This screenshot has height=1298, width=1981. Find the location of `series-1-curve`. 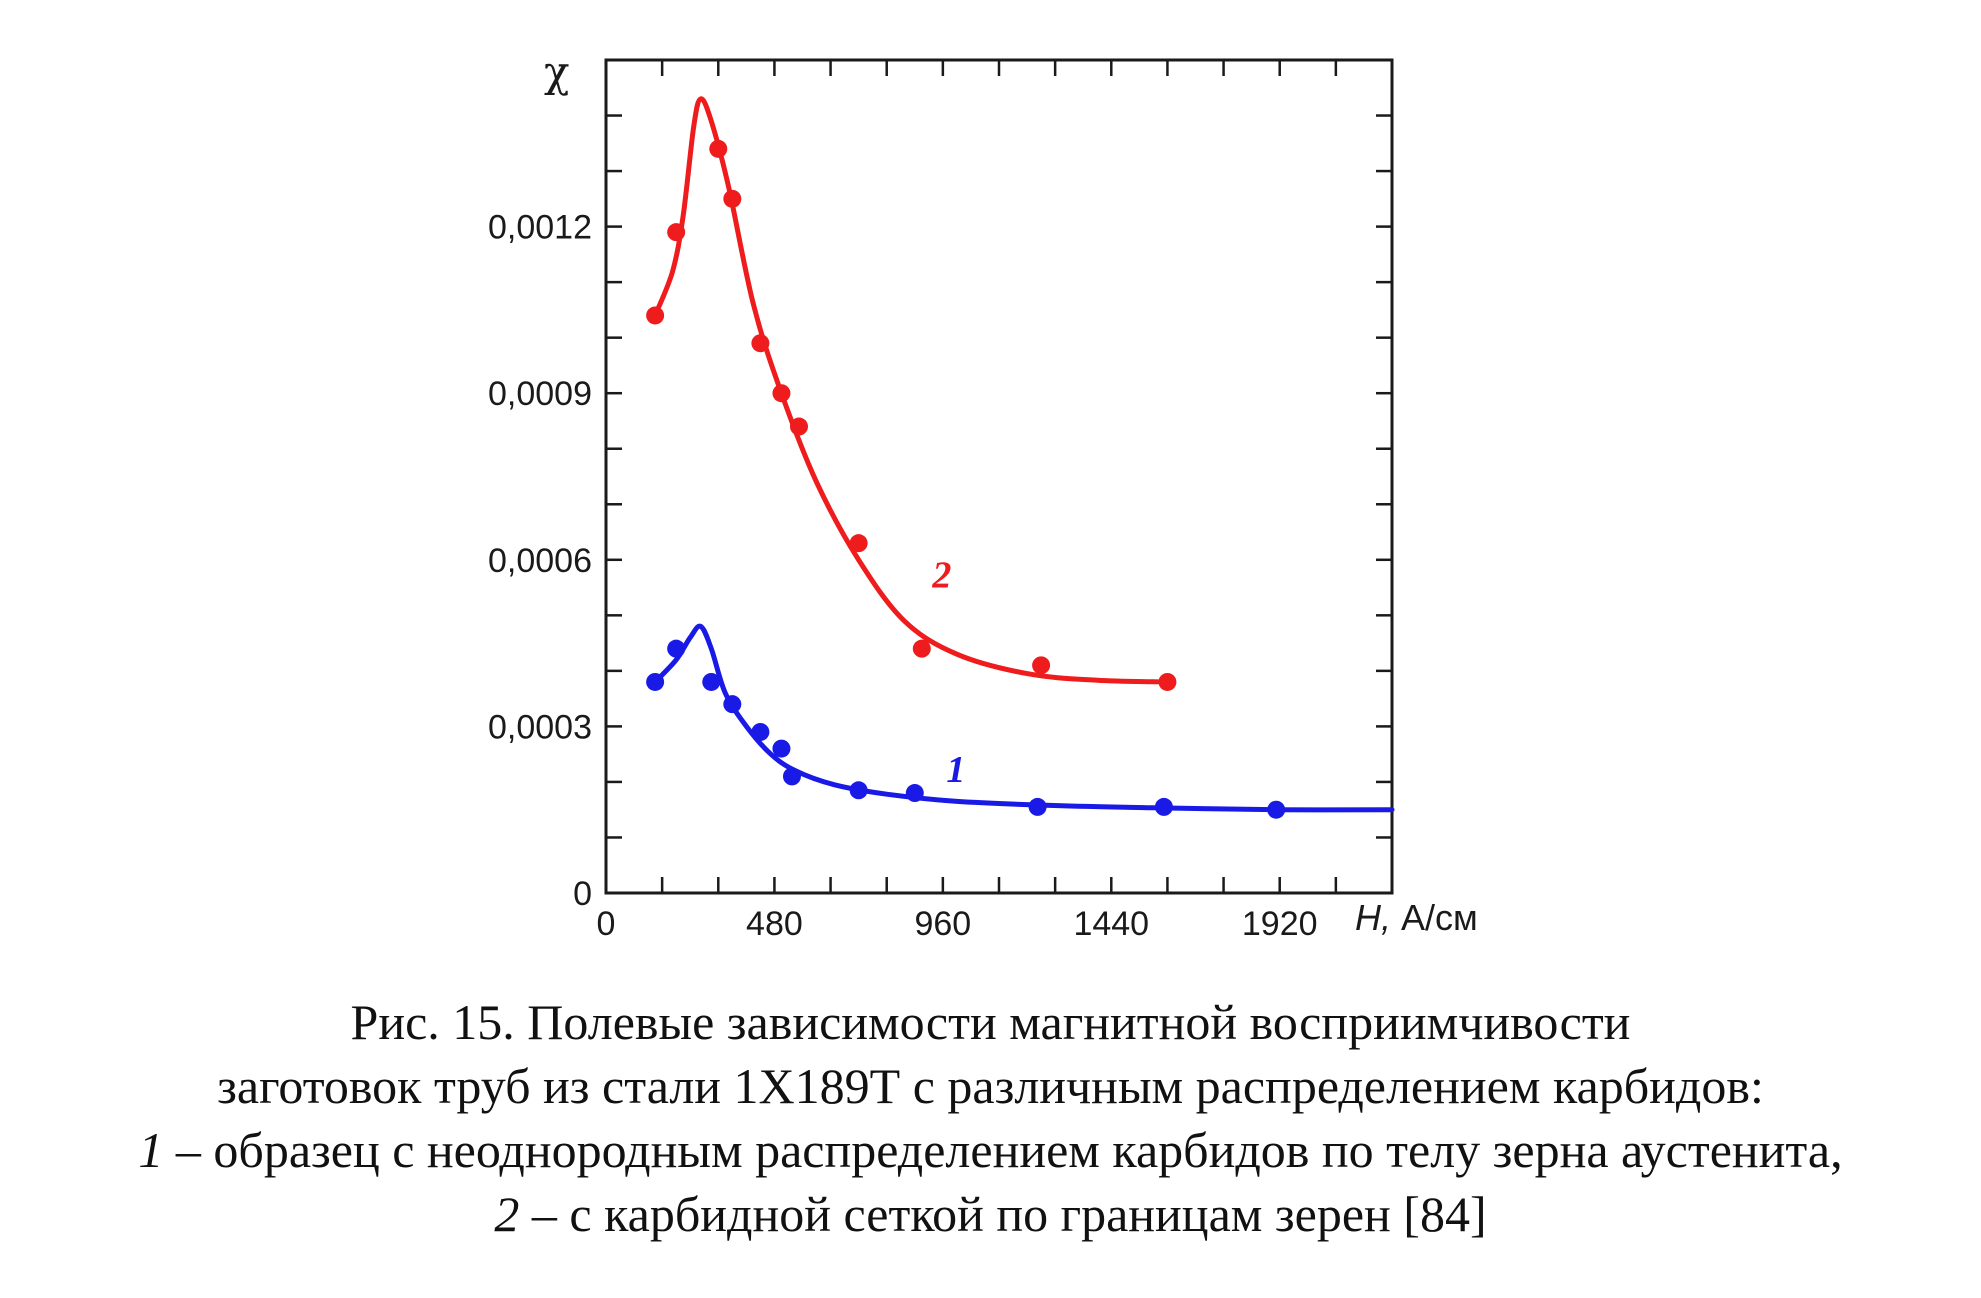

series-1-curve is located at coordinates (1023, 718).